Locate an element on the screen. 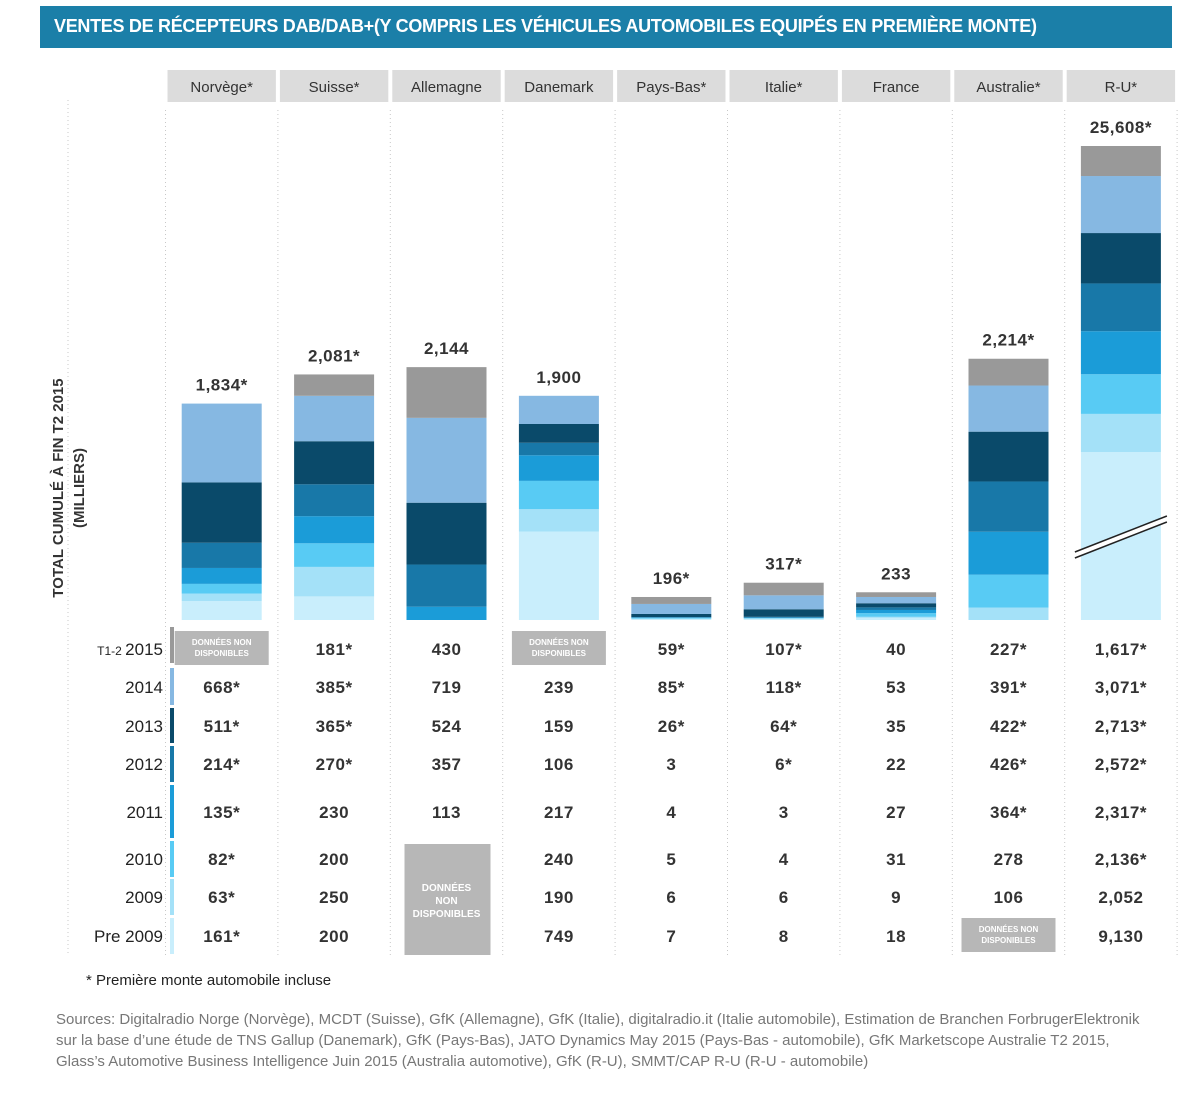 This screenshot has height=1099, width=1190. bar-segment-norvege-2009 is located at coordinates (221, 597).